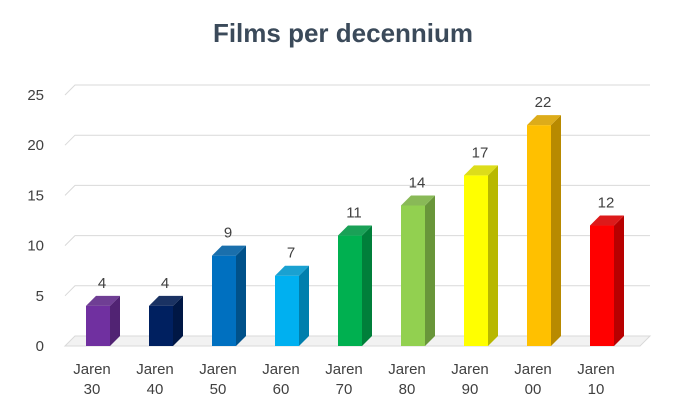 Image resolution: width=690 pixels, height=412 pixels. I want to click on chart-title: Films per decennium, so click(343, 33).